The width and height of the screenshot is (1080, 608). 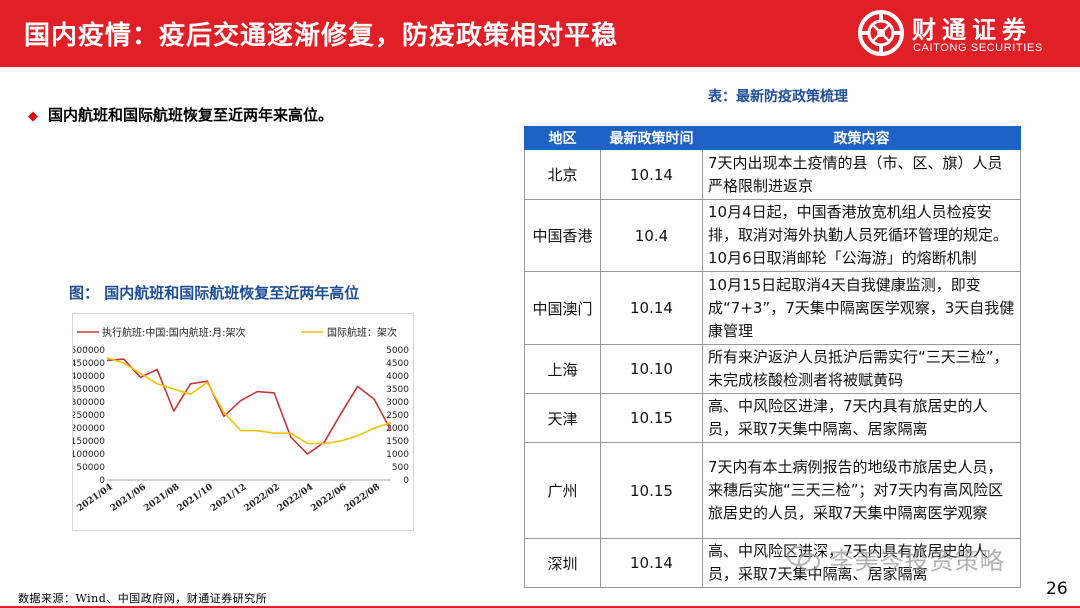 What do you see at coordinates (89, 429) in the screenshot?
I see `y-left-tick-label: 200000` at bounding box center [89, 429].